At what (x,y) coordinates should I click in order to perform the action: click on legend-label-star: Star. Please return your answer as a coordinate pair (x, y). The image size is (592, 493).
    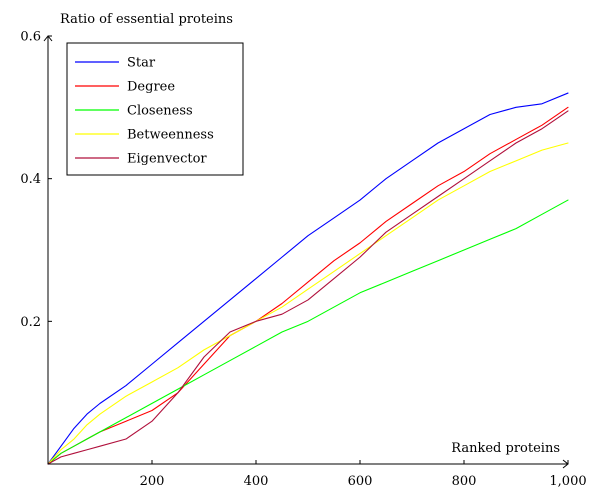
    Looking at the image, I should click on (141, 63).